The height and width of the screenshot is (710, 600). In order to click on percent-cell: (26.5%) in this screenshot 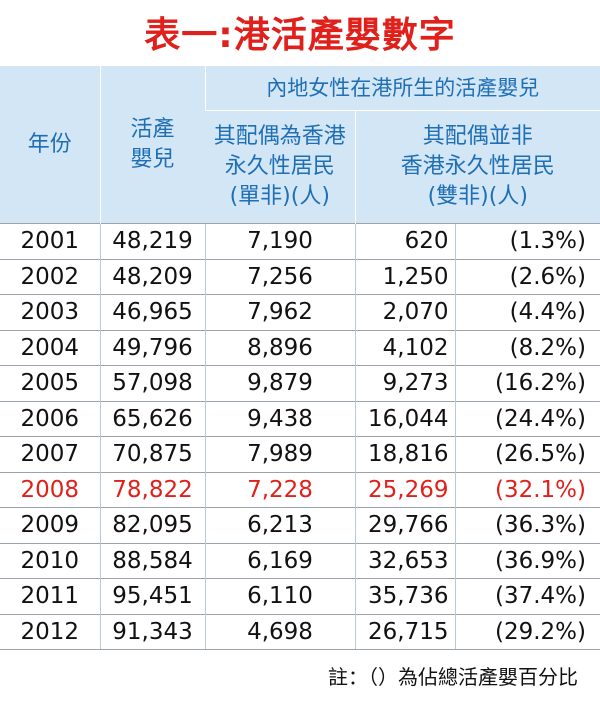, I will do `click(527, 454)`.